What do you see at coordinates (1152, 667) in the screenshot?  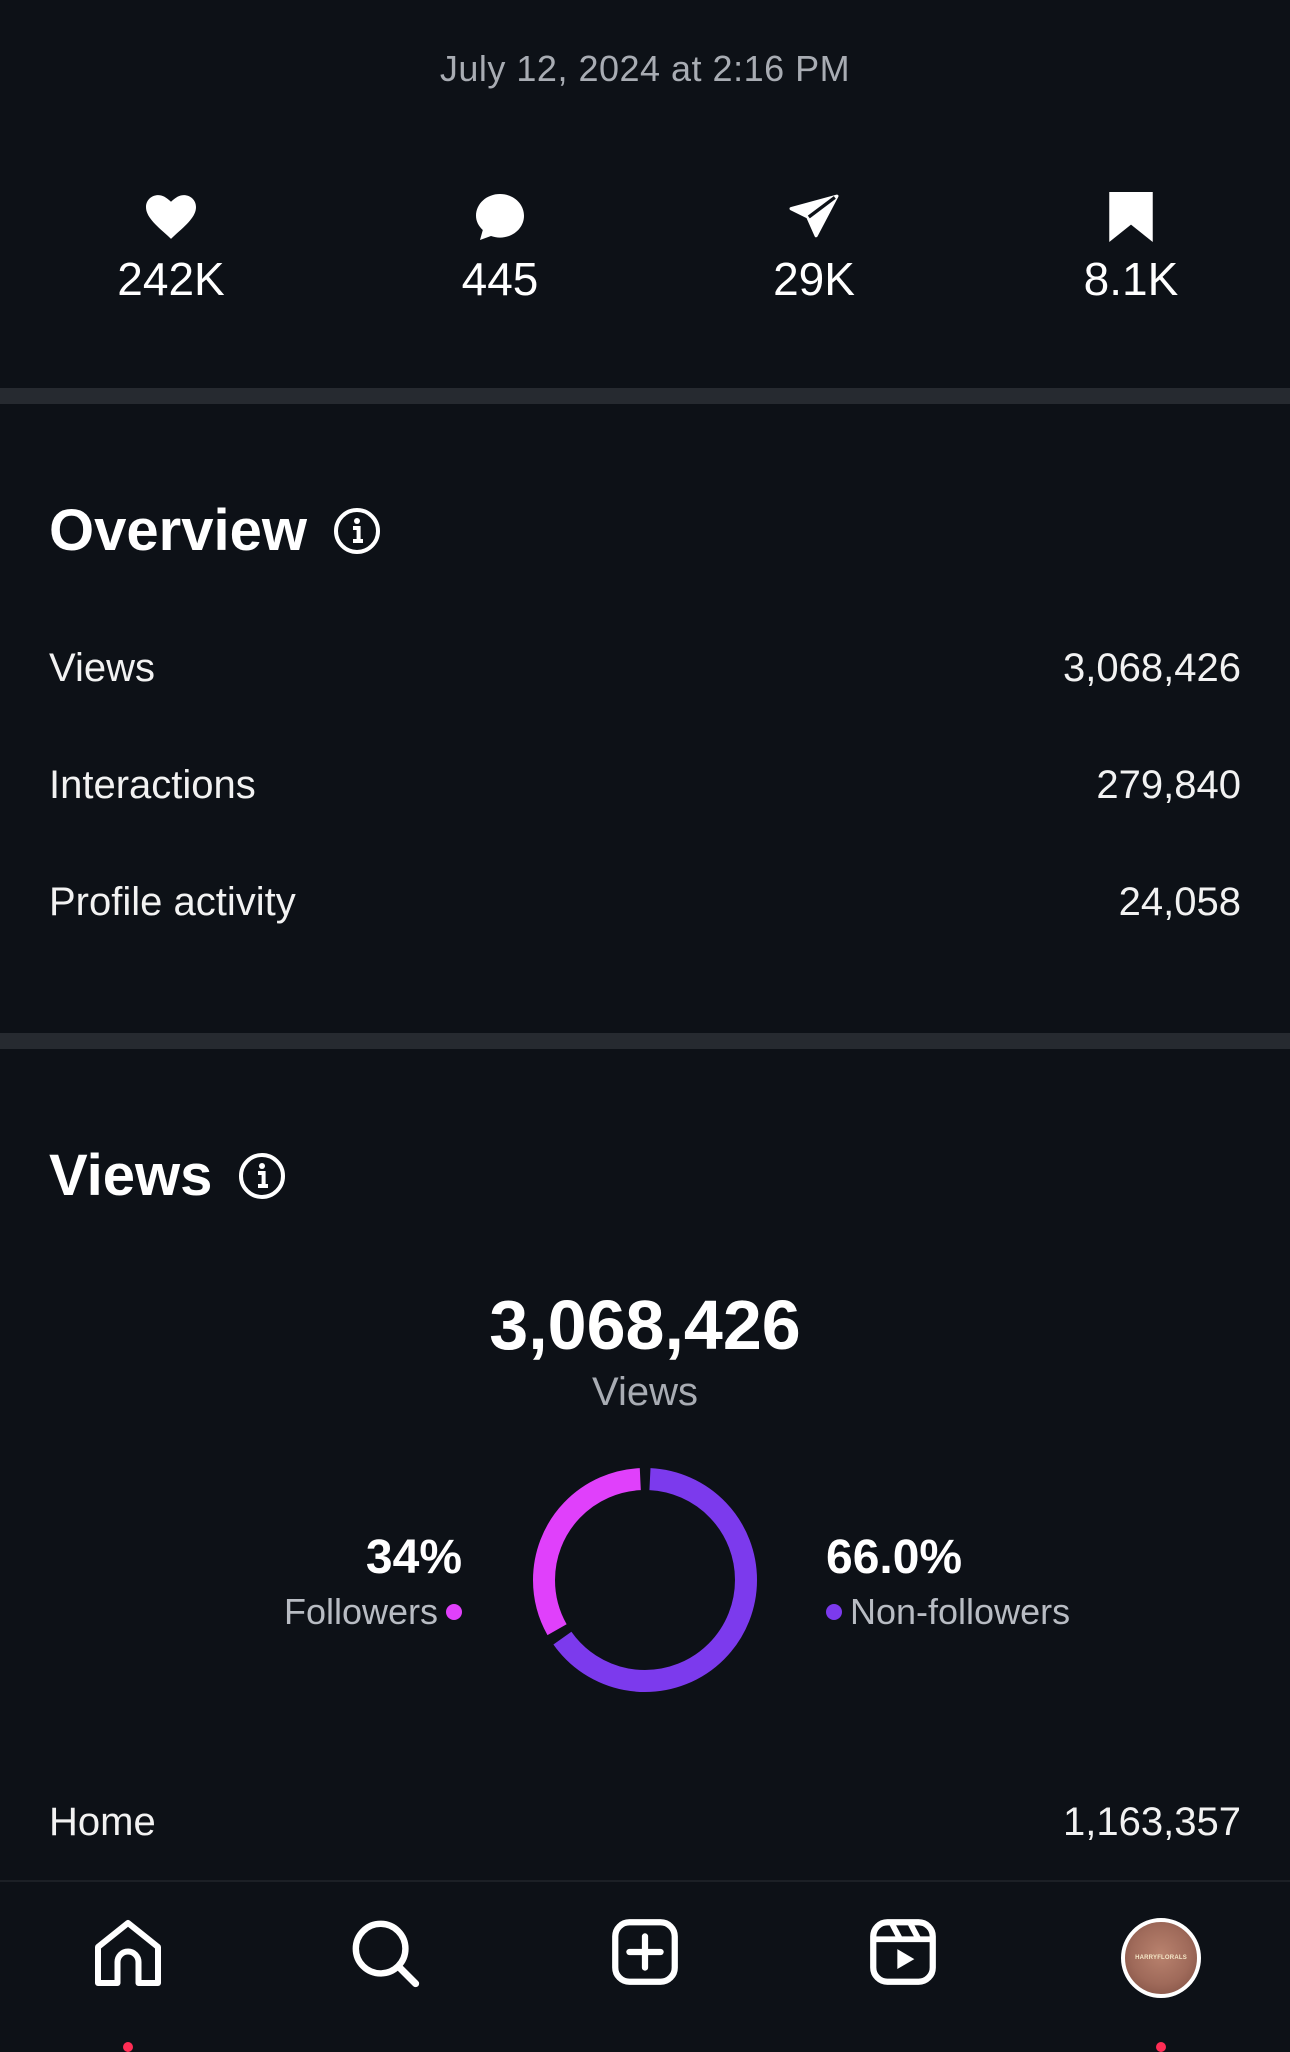 I see `row-value: 3,068,426` at bounding box center [1152, 667].